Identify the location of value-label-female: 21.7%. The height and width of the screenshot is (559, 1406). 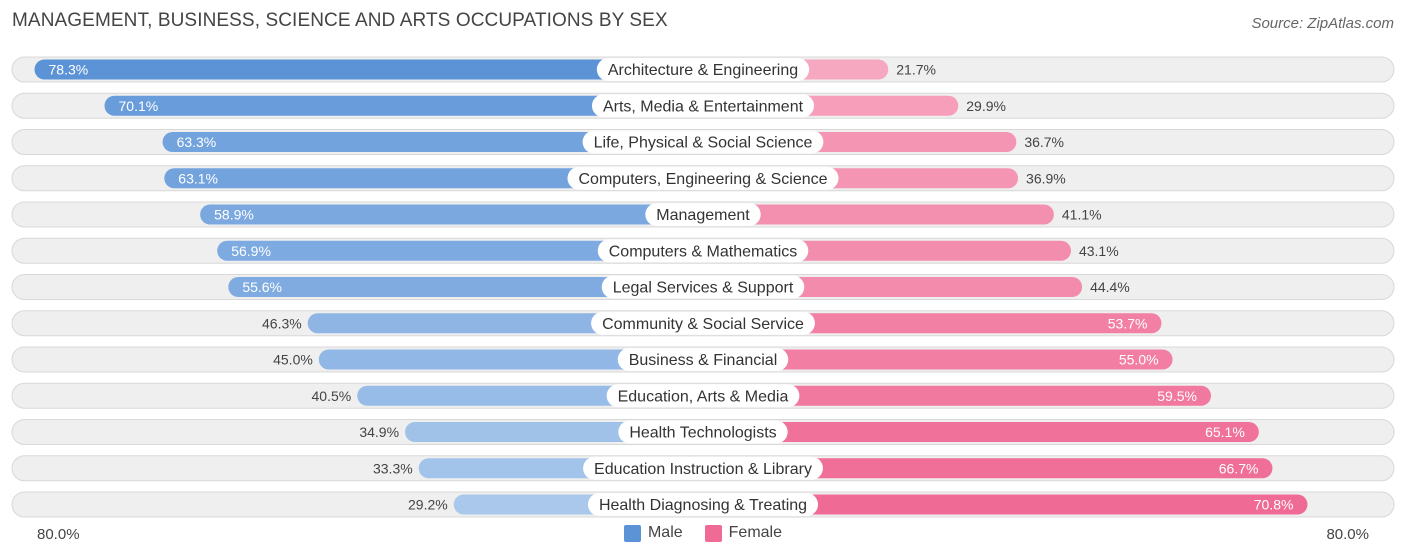
(916, 70).